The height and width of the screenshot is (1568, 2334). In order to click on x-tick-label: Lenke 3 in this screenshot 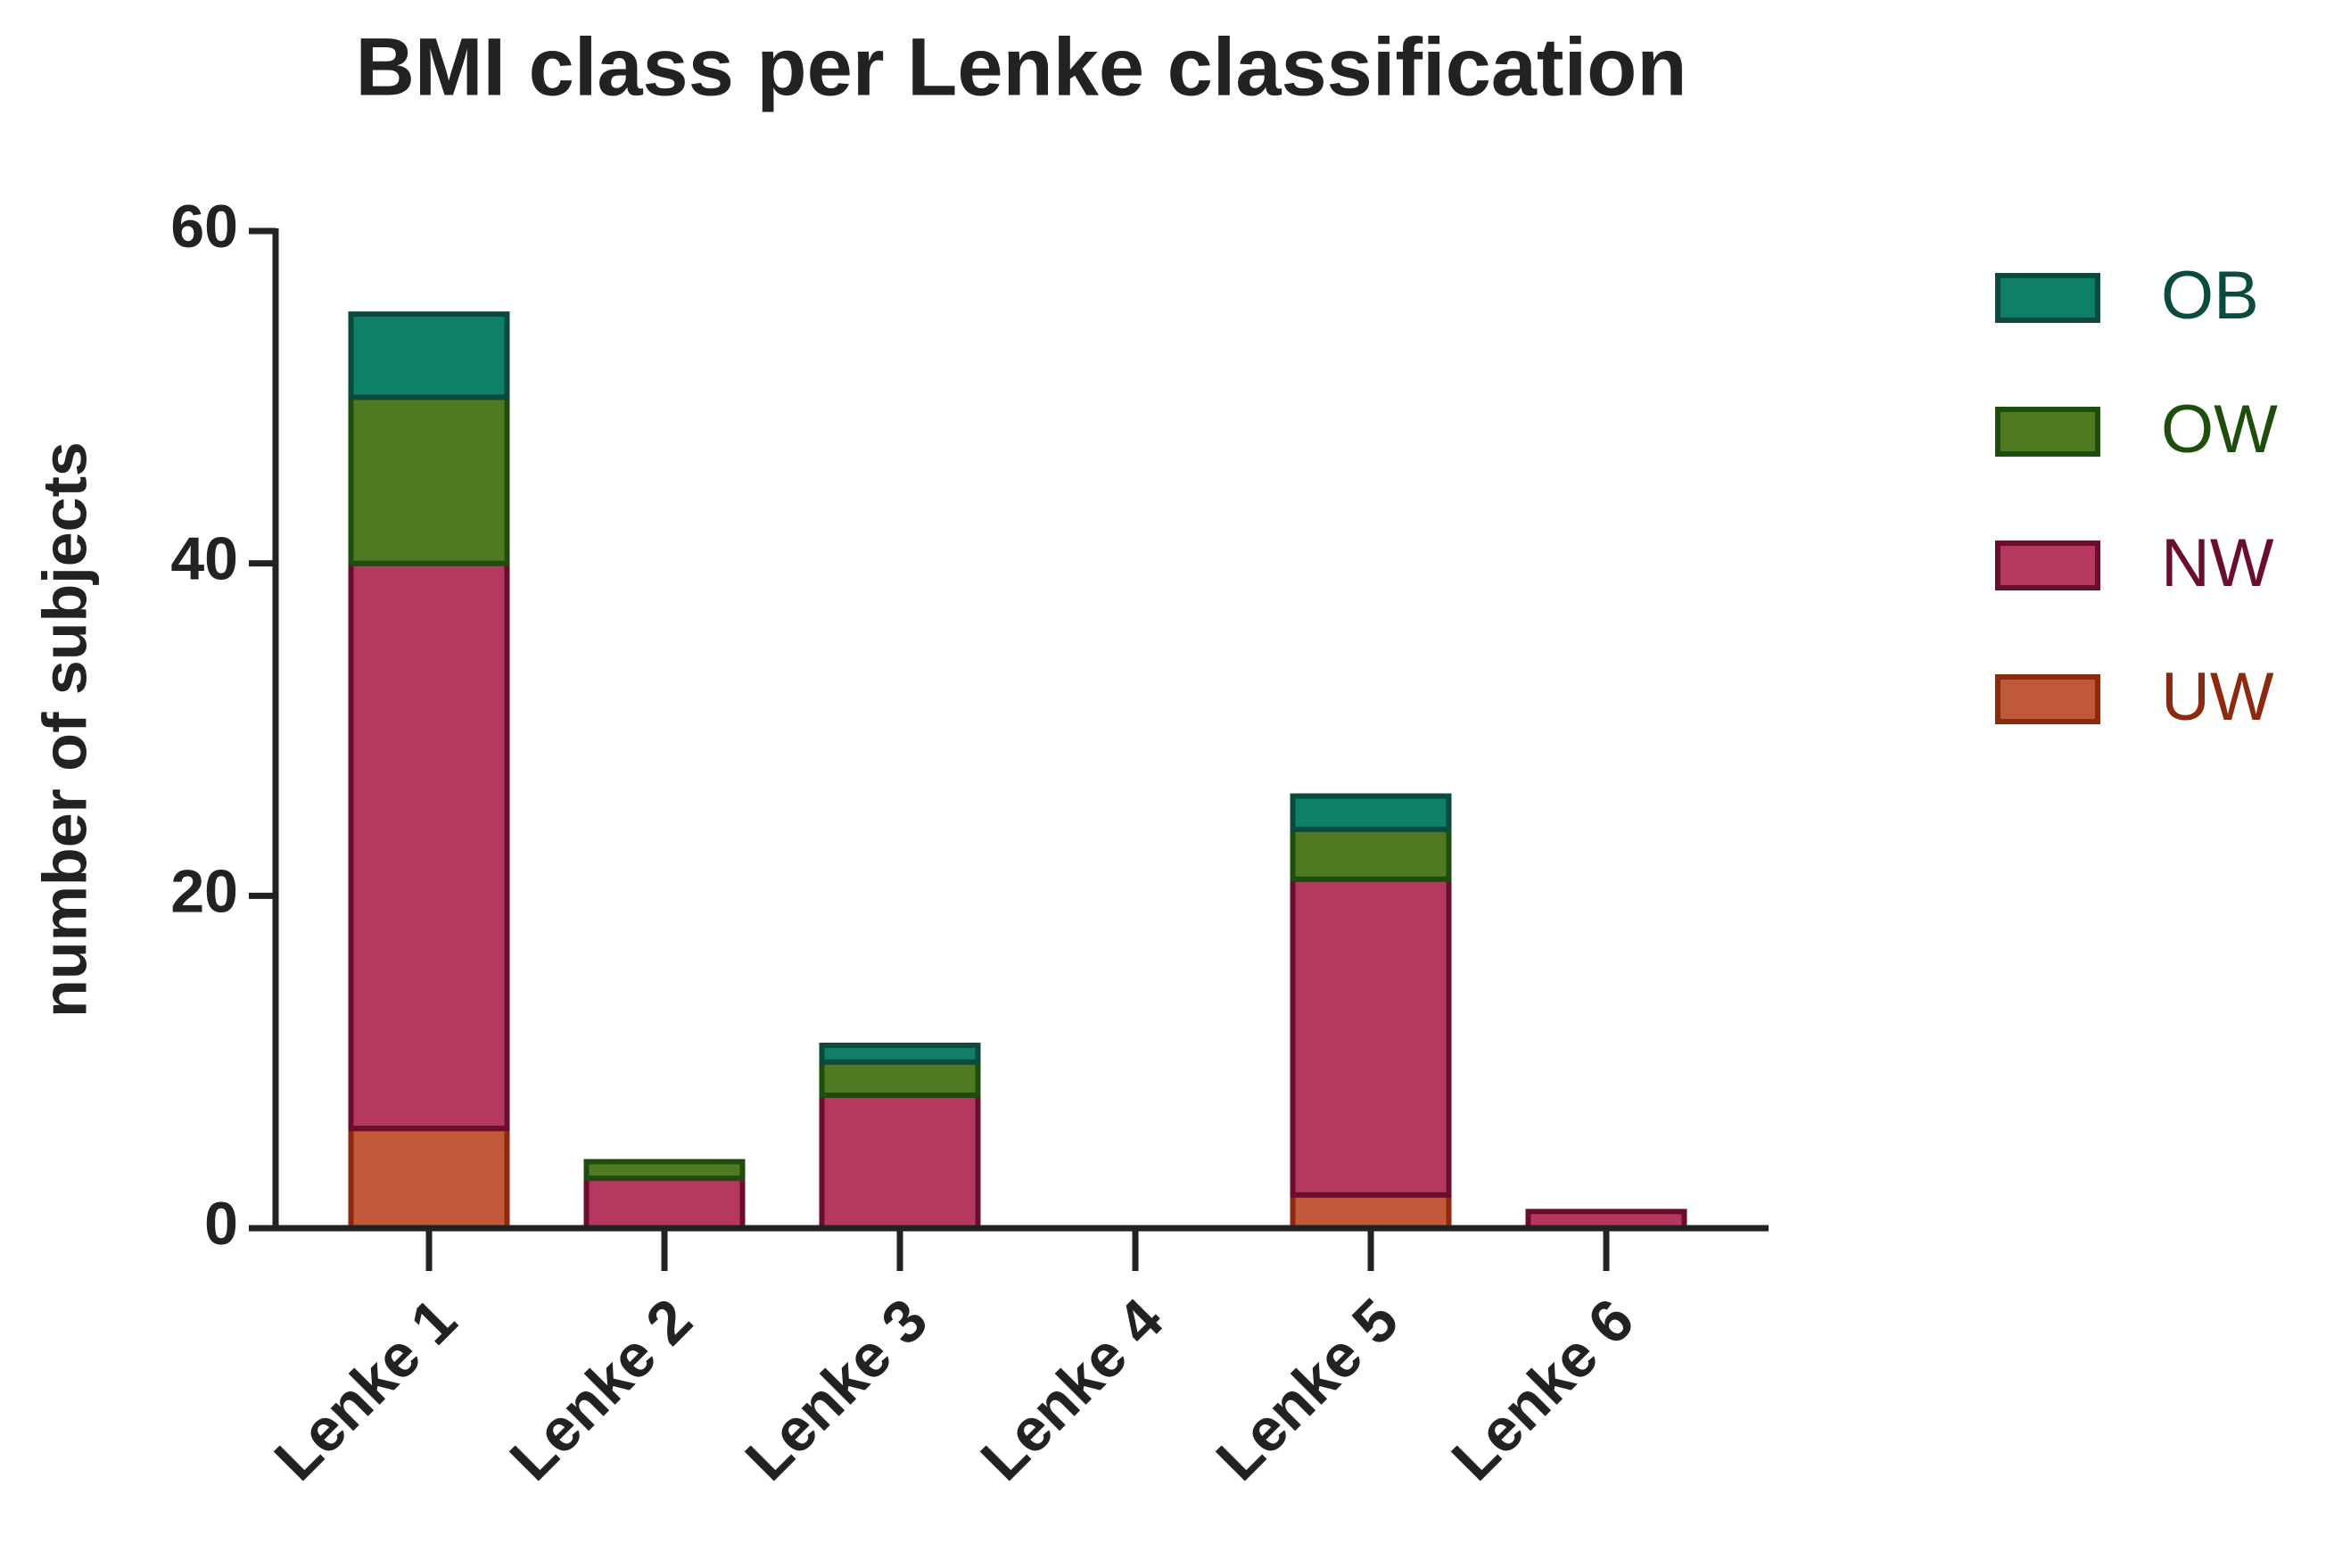, I will do `click(836, 1390)`.